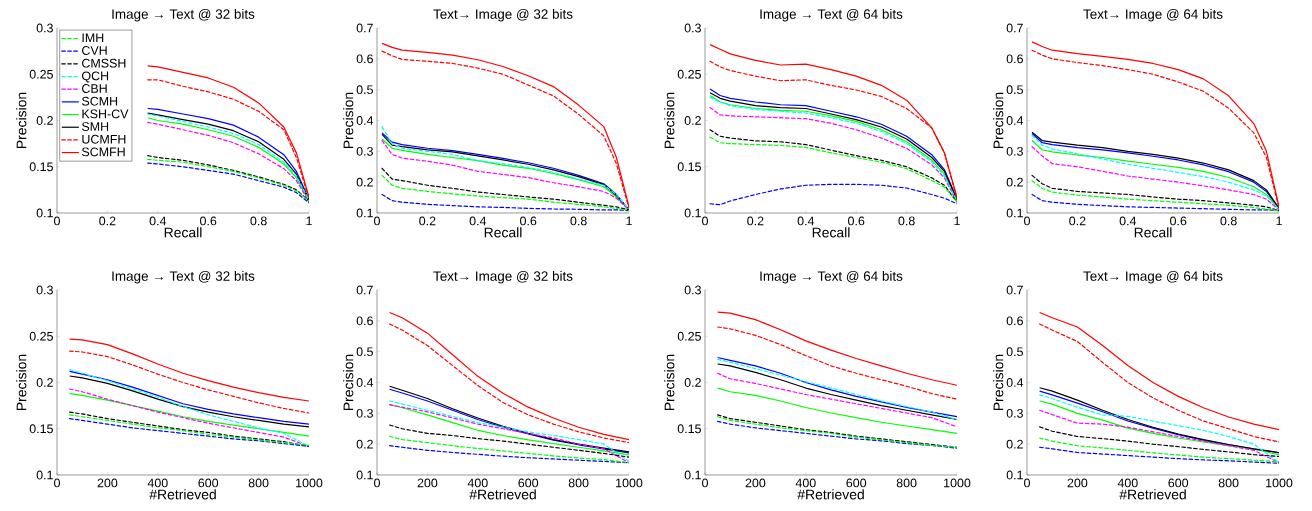 The width and height of the screenshot is (1312, 511). What do you see at coordinates (104, 63) in the screenshot?
I see `legend-label: CMSSH` at bounding box center [104, 63].